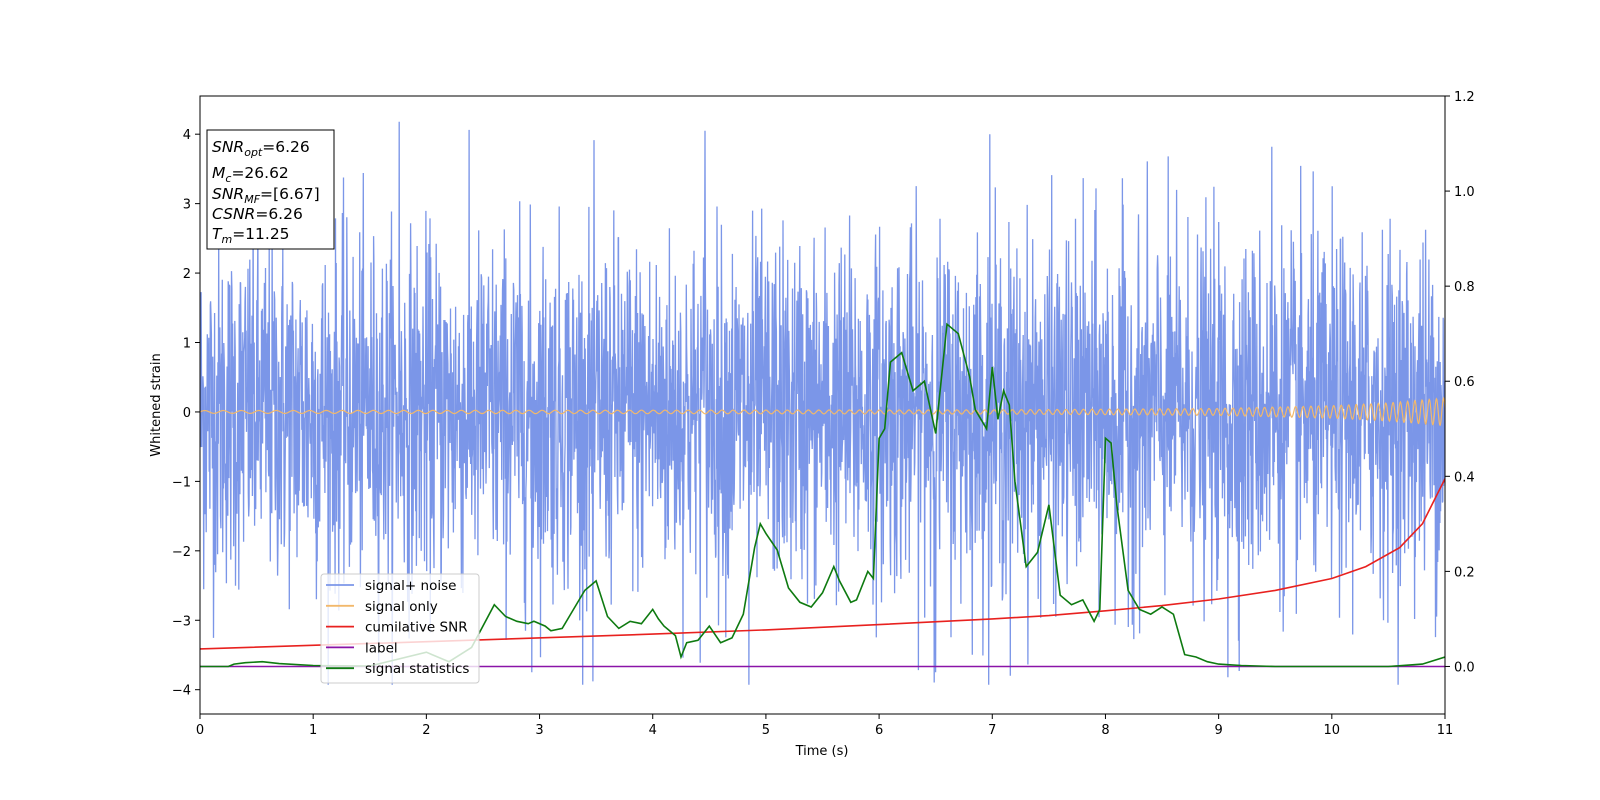 The height and width of the screenshot is (800, 1600). I want to click on legend-frame, so click(400, 628).